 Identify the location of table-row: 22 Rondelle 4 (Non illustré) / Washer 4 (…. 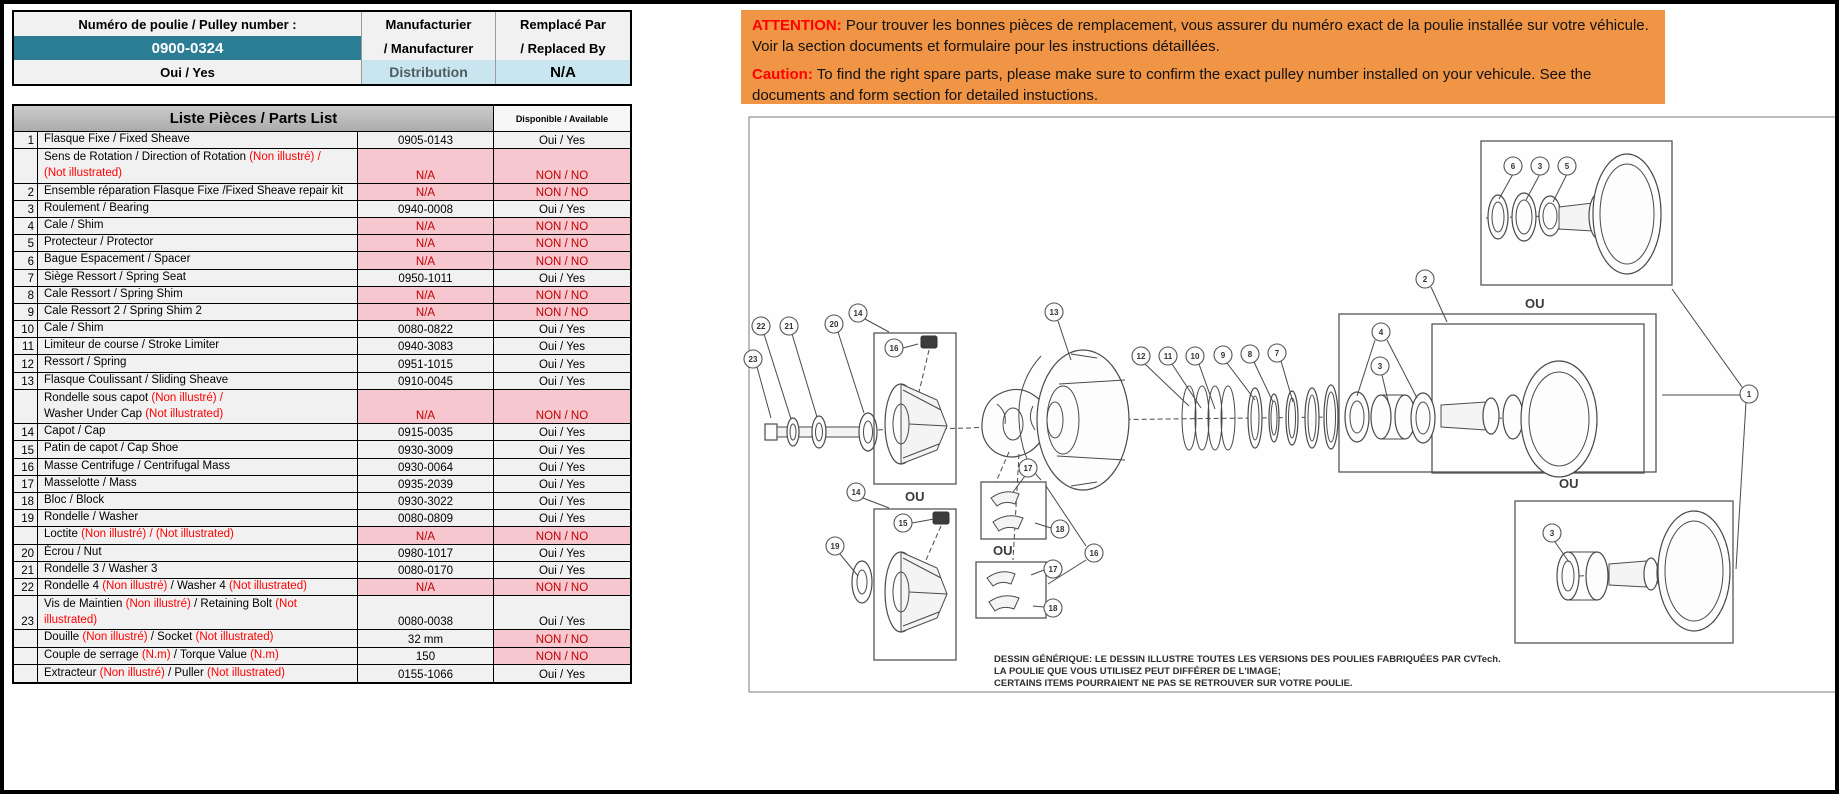
(322, 587).